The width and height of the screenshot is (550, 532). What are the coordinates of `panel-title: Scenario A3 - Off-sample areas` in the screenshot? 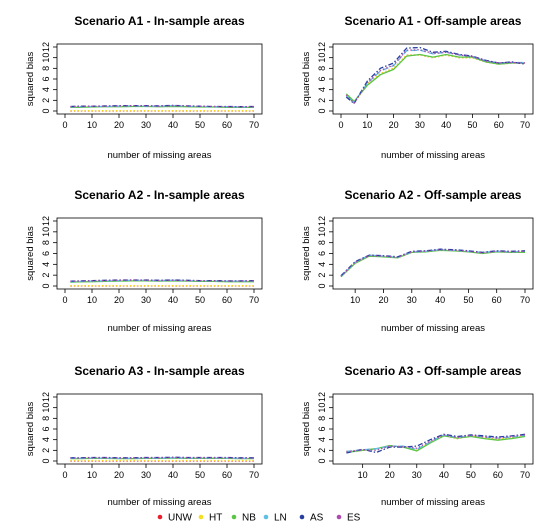 It's located at (433, 371).